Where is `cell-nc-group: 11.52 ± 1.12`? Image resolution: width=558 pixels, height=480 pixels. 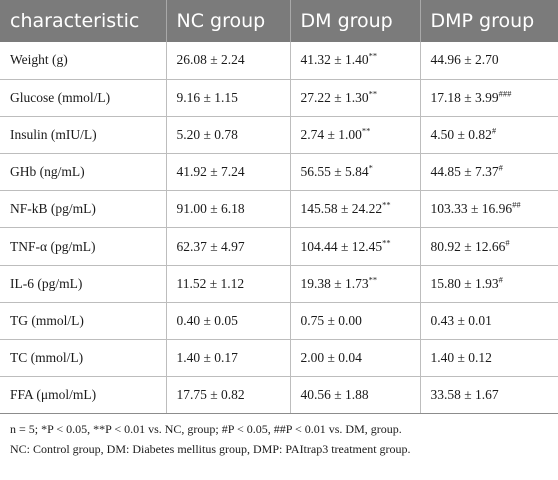 cell-nc-group: 11.52 ± 1.12 is located at coordinates (228, 284).